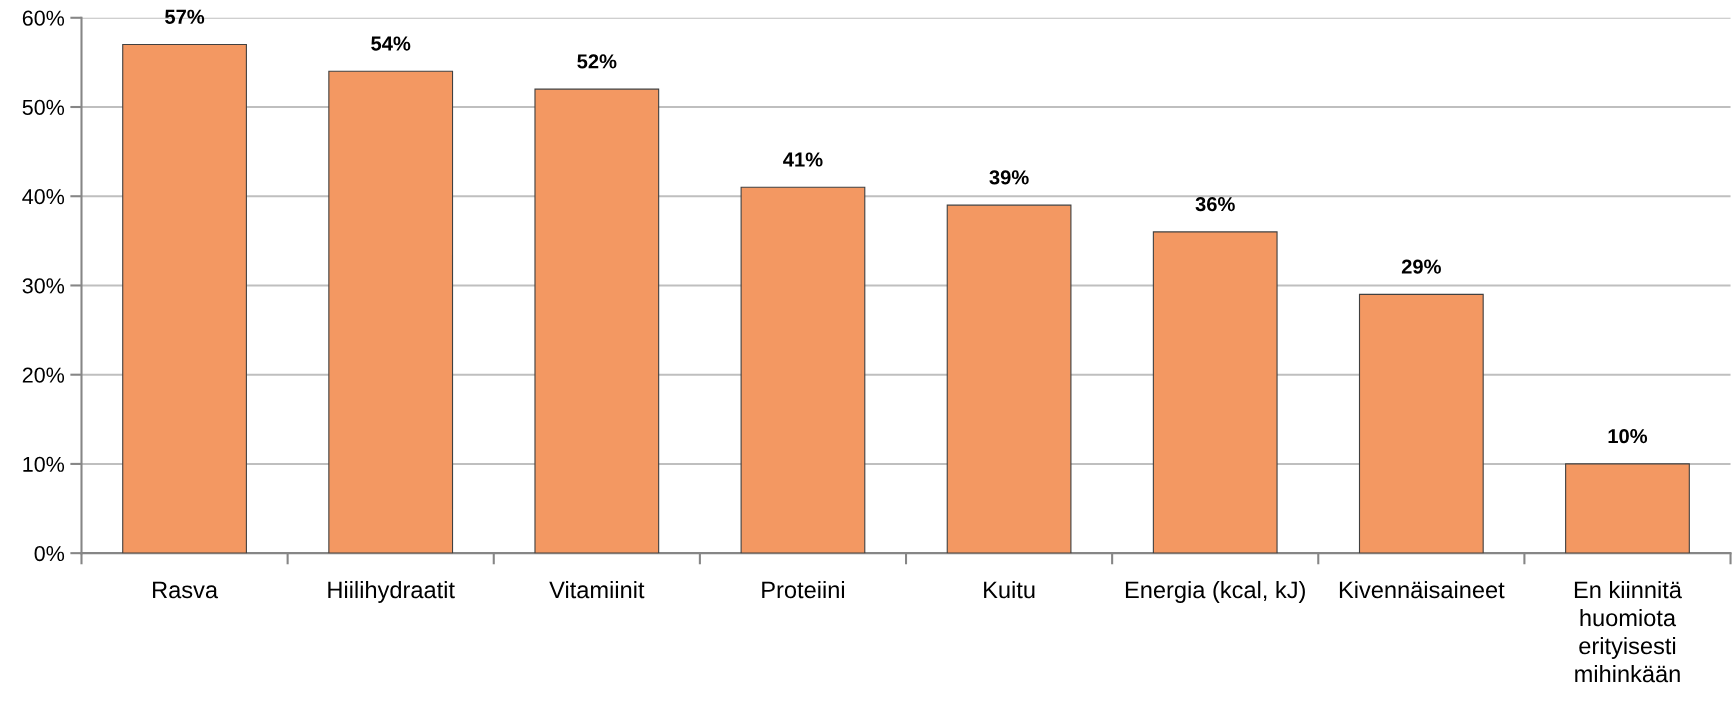 The width and height of the screenshot is (1734, 711). I want to click on data-label: 57%, so click(185, 16).